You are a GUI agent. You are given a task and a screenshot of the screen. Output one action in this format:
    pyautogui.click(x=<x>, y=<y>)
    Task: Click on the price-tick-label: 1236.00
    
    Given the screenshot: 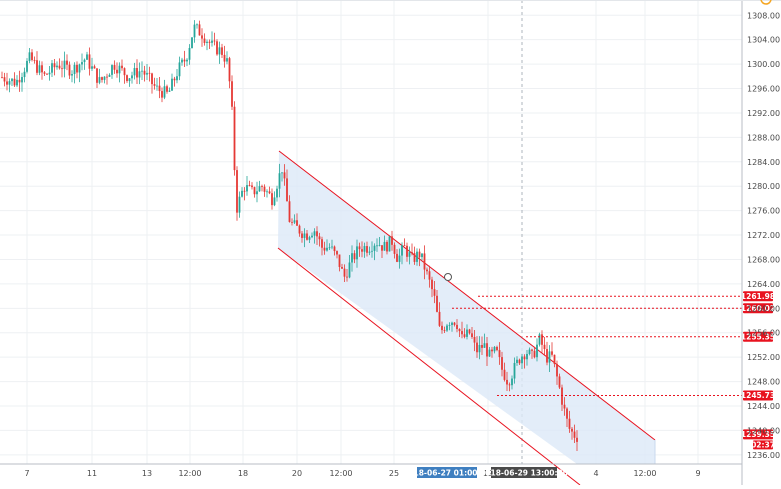 What is the action you would take?
    pyautogui.click(x=763, y=455)
    